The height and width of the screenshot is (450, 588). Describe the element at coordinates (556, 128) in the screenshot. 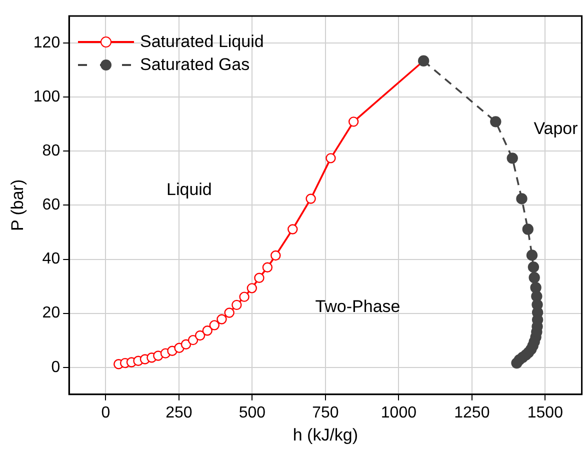

I see `annotation: Vapor` at that location.